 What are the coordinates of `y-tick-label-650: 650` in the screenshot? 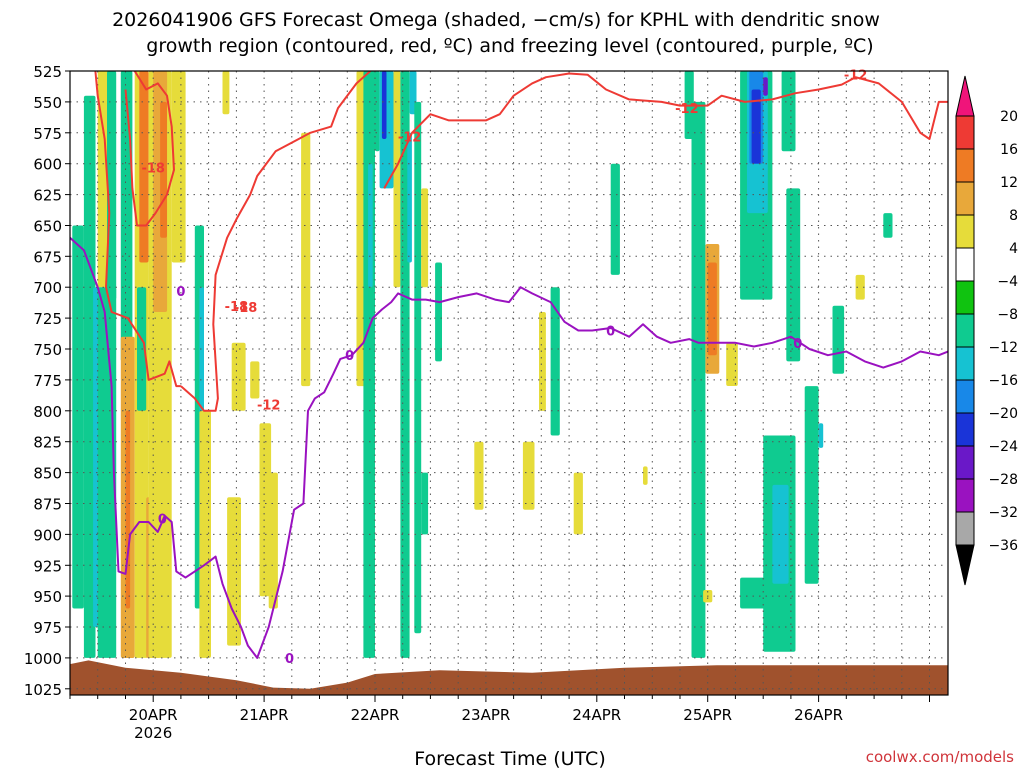 It's located at (47, 227).